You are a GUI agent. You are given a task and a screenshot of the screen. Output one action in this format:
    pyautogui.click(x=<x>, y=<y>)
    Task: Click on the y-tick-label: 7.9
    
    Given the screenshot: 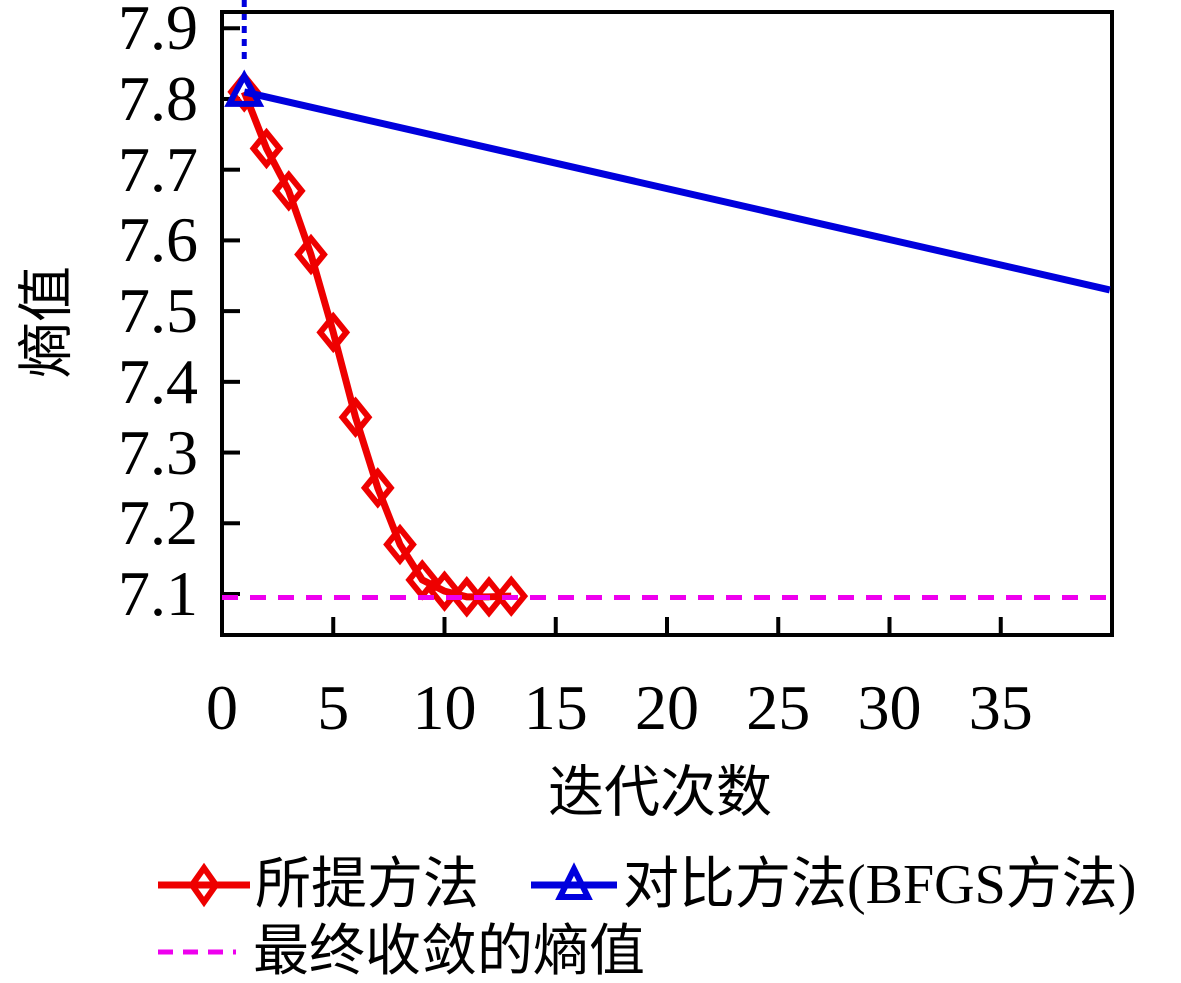 What is the action you would take?
    pyautogui.click(x=158, y=32)
    